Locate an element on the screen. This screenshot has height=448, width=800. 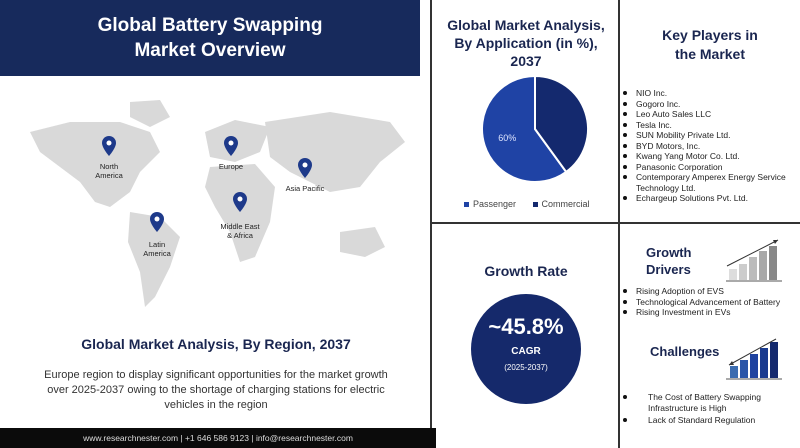
legend-label: Commercial is located at coordinates (565, 204).